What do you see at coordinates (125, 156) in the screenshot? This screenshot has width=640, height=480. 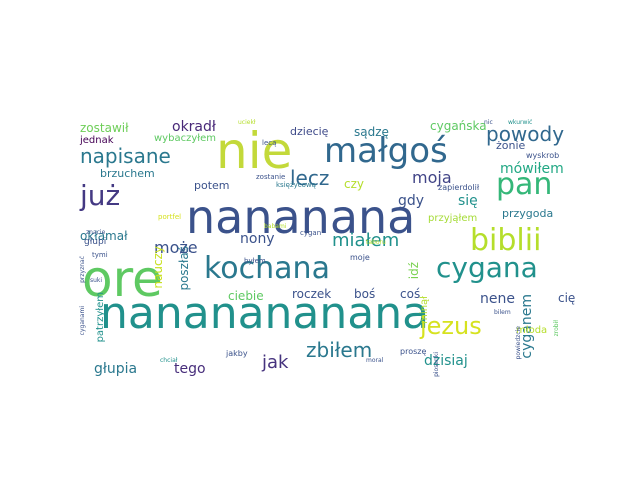 I see `word-13: napisane` at bounding box center [125, 156].